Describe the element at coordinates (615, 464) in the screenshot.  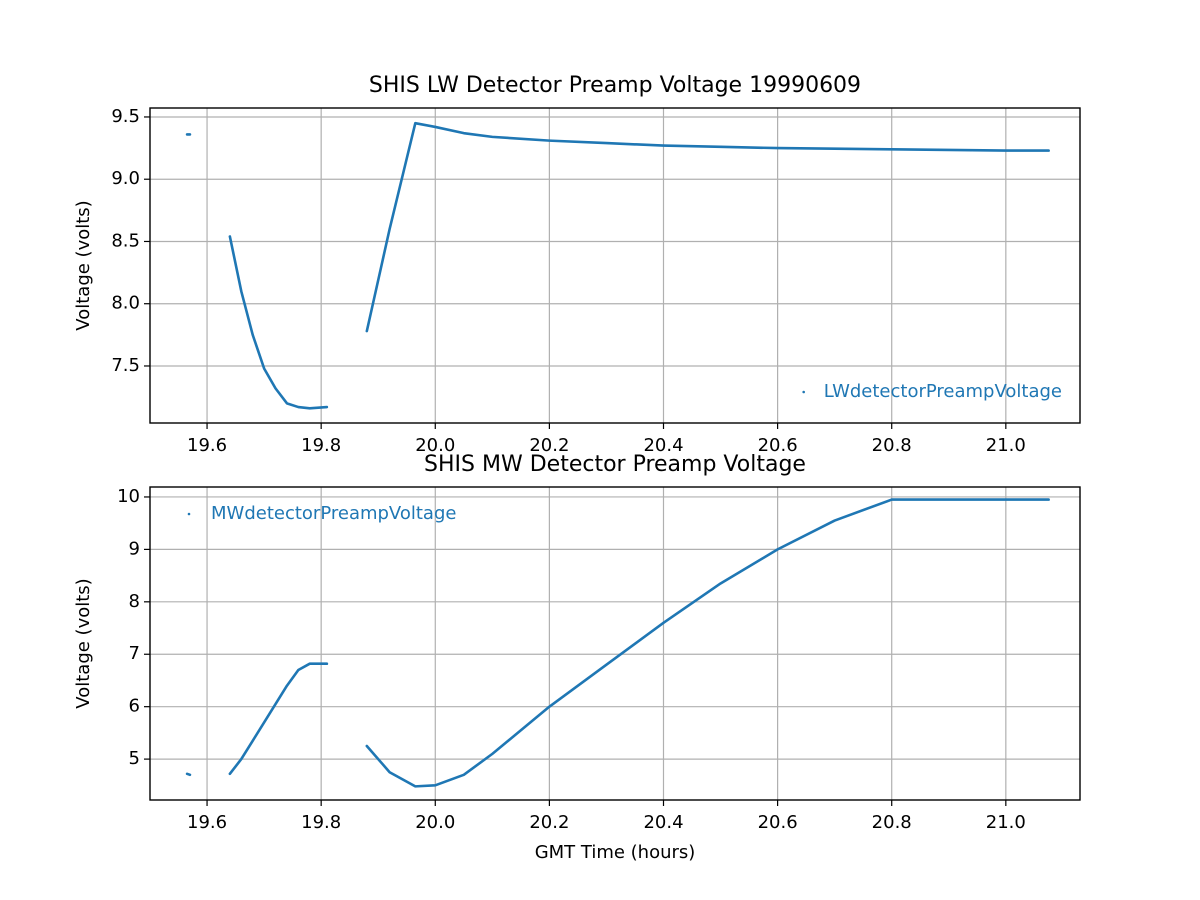
I see `chart-title: SHIS MW Detector Preamp Voltage` at that location.